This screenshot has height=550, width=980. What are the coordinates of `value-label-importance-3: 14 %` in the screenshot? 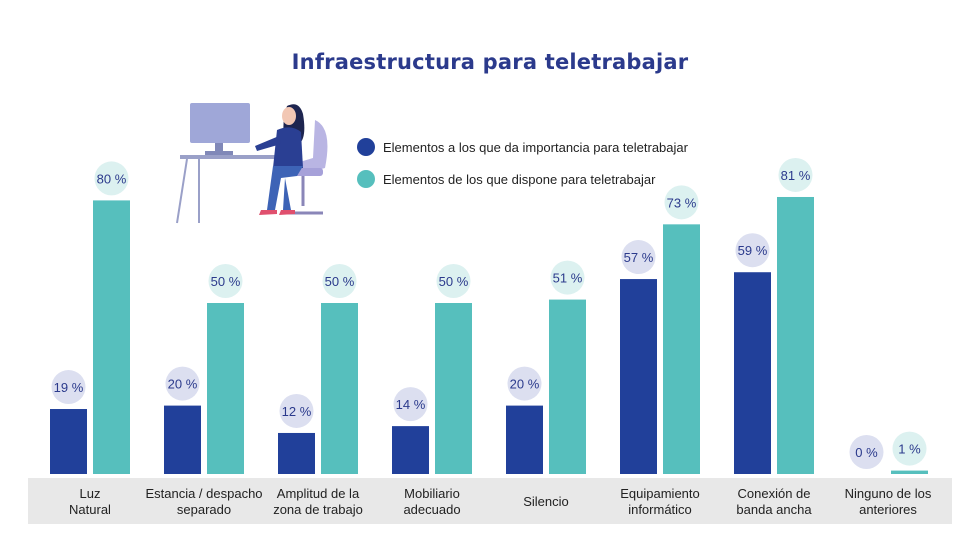 It's located at (411, 404).